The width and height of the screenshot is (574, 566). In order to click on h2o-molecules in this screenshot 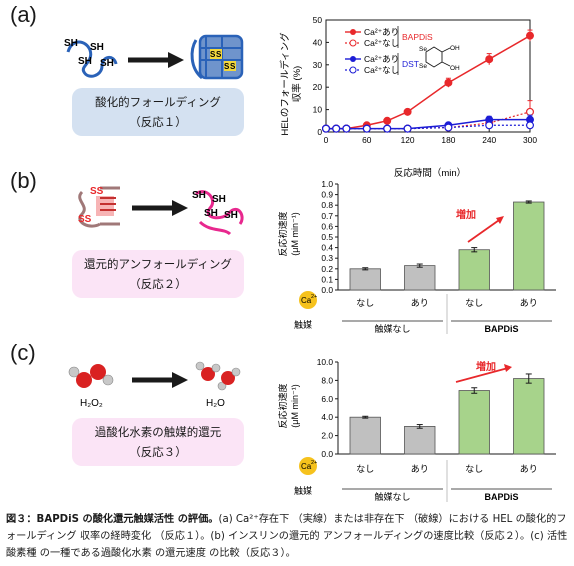, I will do `click(218, 376)`.